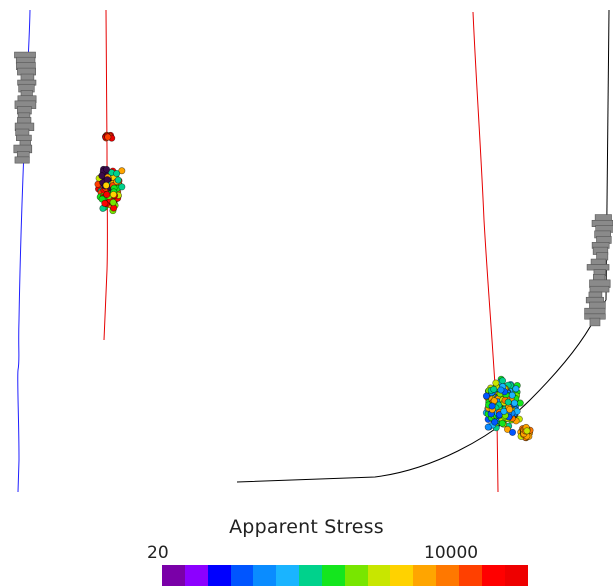 The height and width of the screenshot is (586, 613). What do you see at coordinates (485, 252) in the screenshot?
I see `wellbore-red-right` at bounding box center [485, 252].